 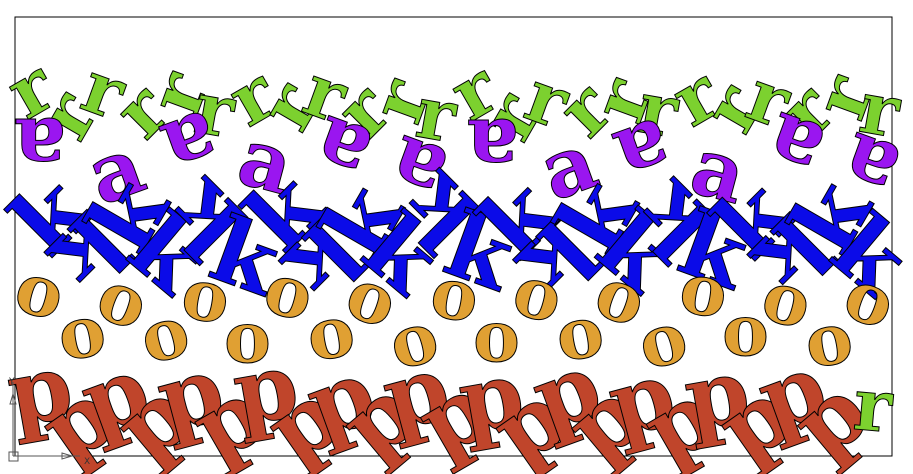 What do you see at coordinates (49, 422) in the screenshot?
I see `ucs-icon: Y X` at bounding box center [49, 422].